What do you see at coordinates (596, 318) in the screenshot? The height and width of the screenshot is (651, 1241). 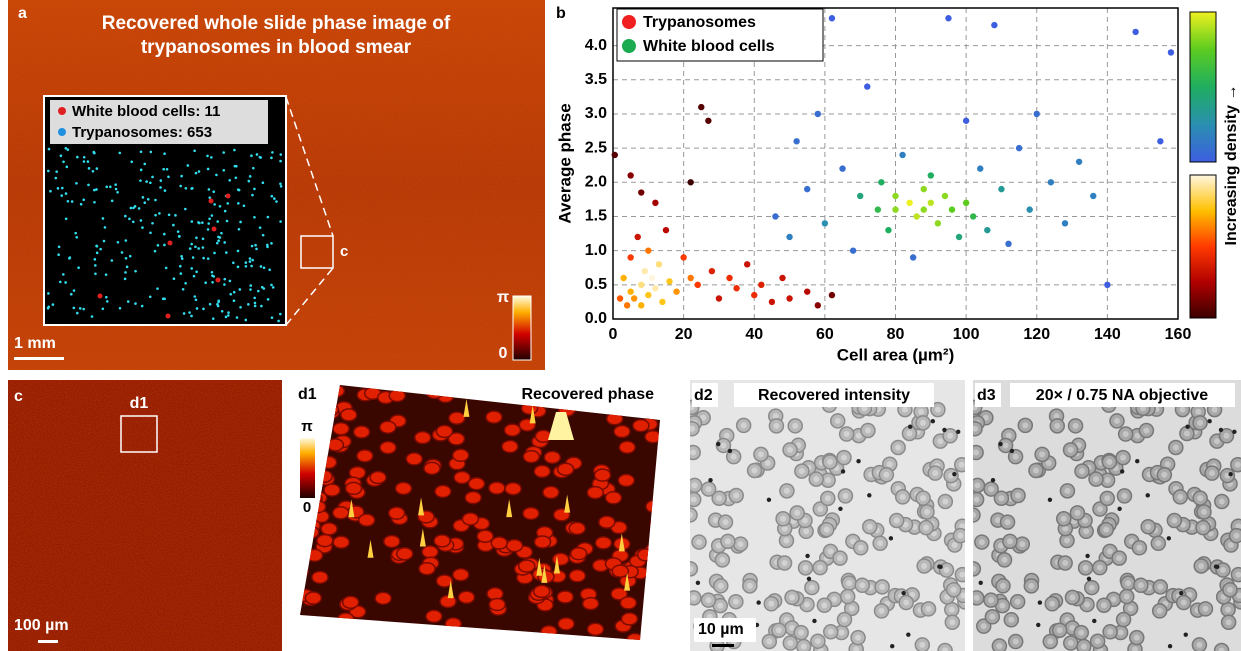 I see `y-tick-label: 0.0` at bounding box center [596, 318].